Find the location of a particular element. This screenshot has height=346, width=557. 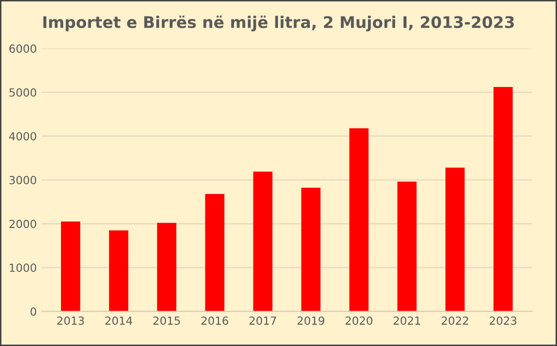

x-tick-label: 2023 is located at coordinates (503, 320).